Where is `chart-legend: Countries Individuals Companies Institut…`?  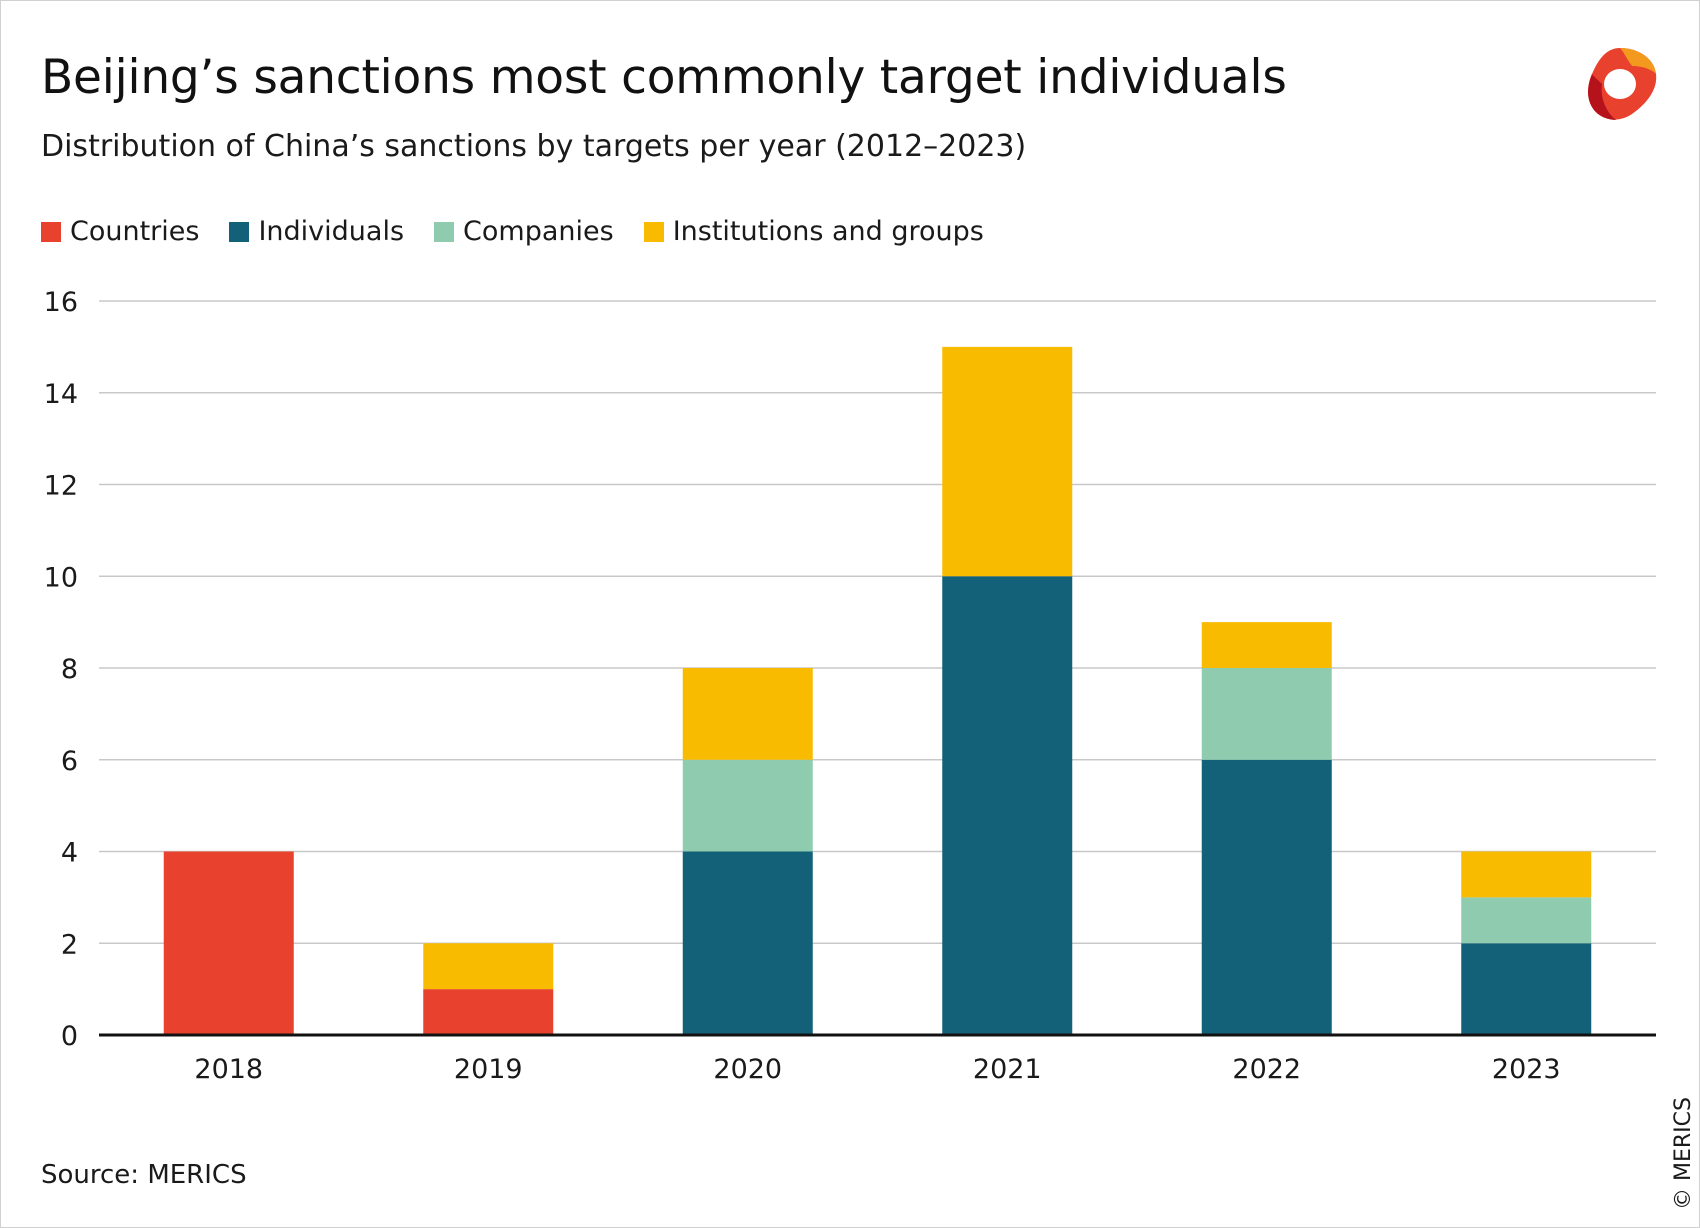 chart-legend: Countries Individuals Companies Institut… is located at coordinates (527, 231).